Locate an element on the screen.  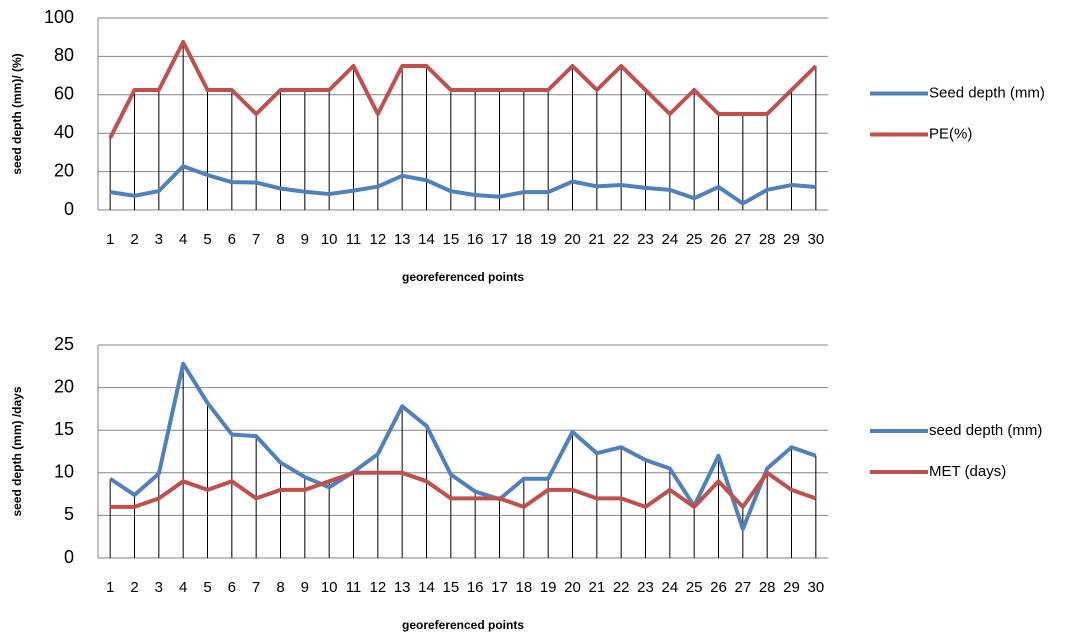
y-tick-label: 100 is located at coordinates (59, 17).